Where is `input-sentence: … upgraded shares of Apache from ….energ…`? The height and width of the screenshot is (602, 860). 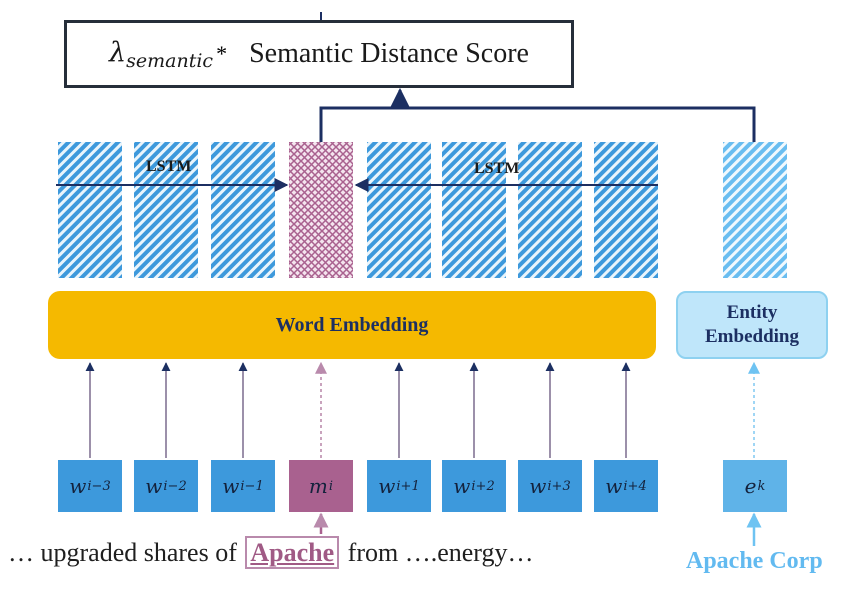 input-sentence: … upgraded shares of Apache from ….energ… is located at coordinates (271, 552).